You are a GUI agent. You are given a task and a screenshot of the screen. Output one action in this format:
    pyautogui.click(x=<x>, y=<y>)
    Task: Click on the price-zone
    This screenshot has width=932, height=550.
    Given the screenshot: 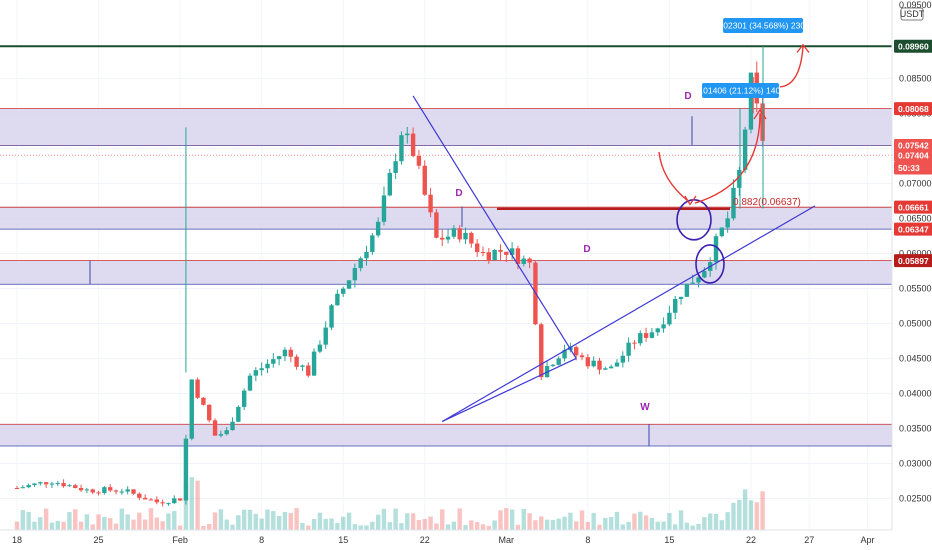 What is the action you would take?
    pyautogui.click(x=446, y=218)
    